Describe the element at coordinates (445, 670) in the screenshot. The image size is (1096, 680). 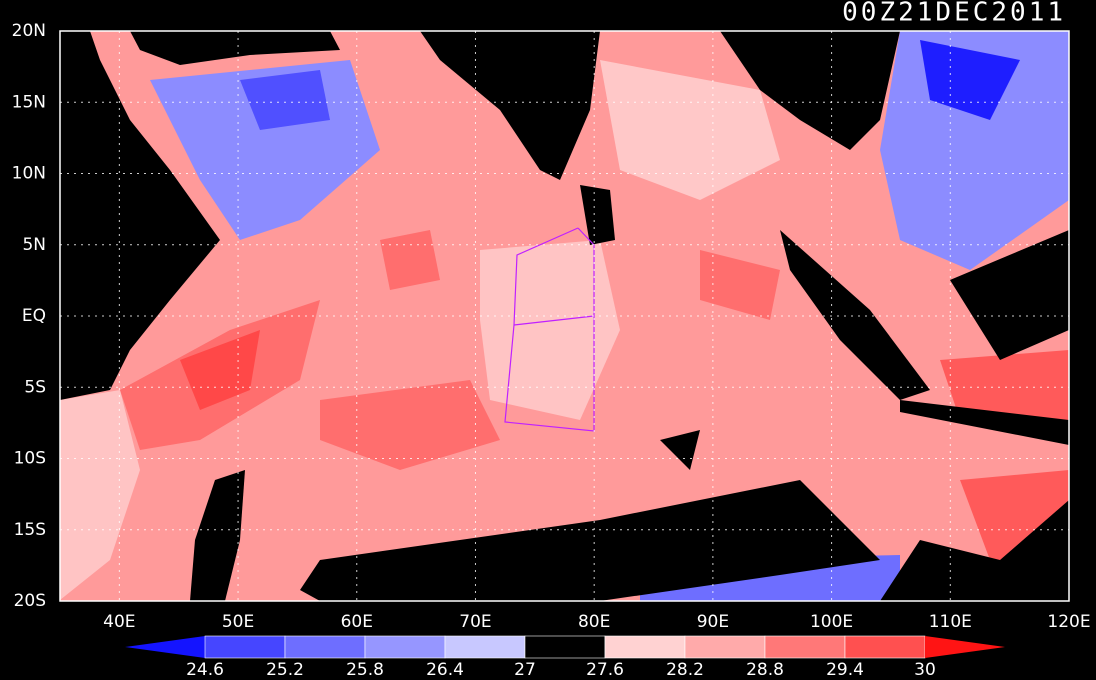
I see `colorbar-label: 26.4` at that location.